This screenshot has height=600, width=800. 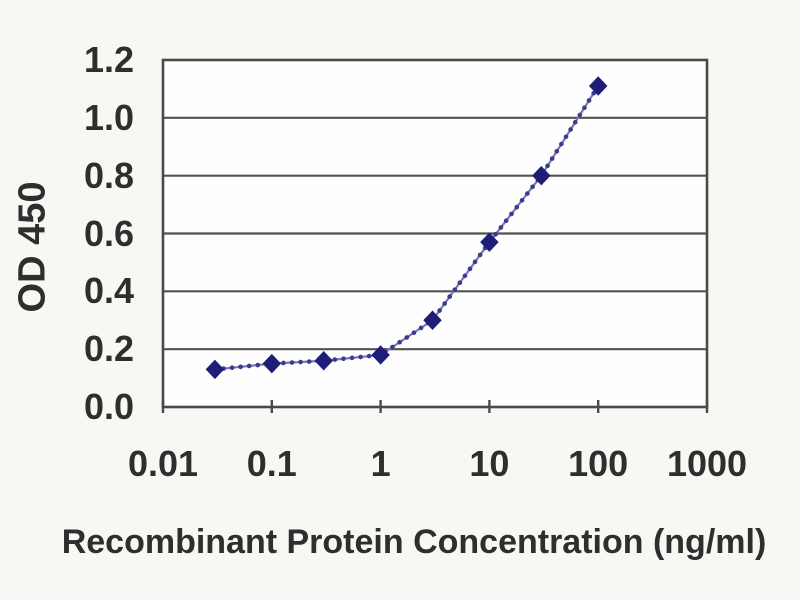 What do you see at coordinates (215, 369) in the screenshot?
I see `data-point-marker-0.03` at bounding box center [215, 369].